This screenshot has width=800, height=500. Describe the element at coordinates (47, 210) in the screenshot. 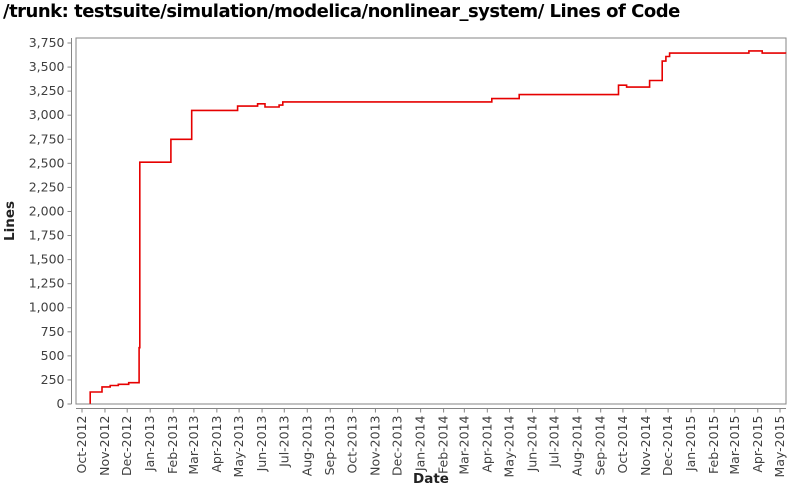

I see `y-tick-label: 2,000` at that location.